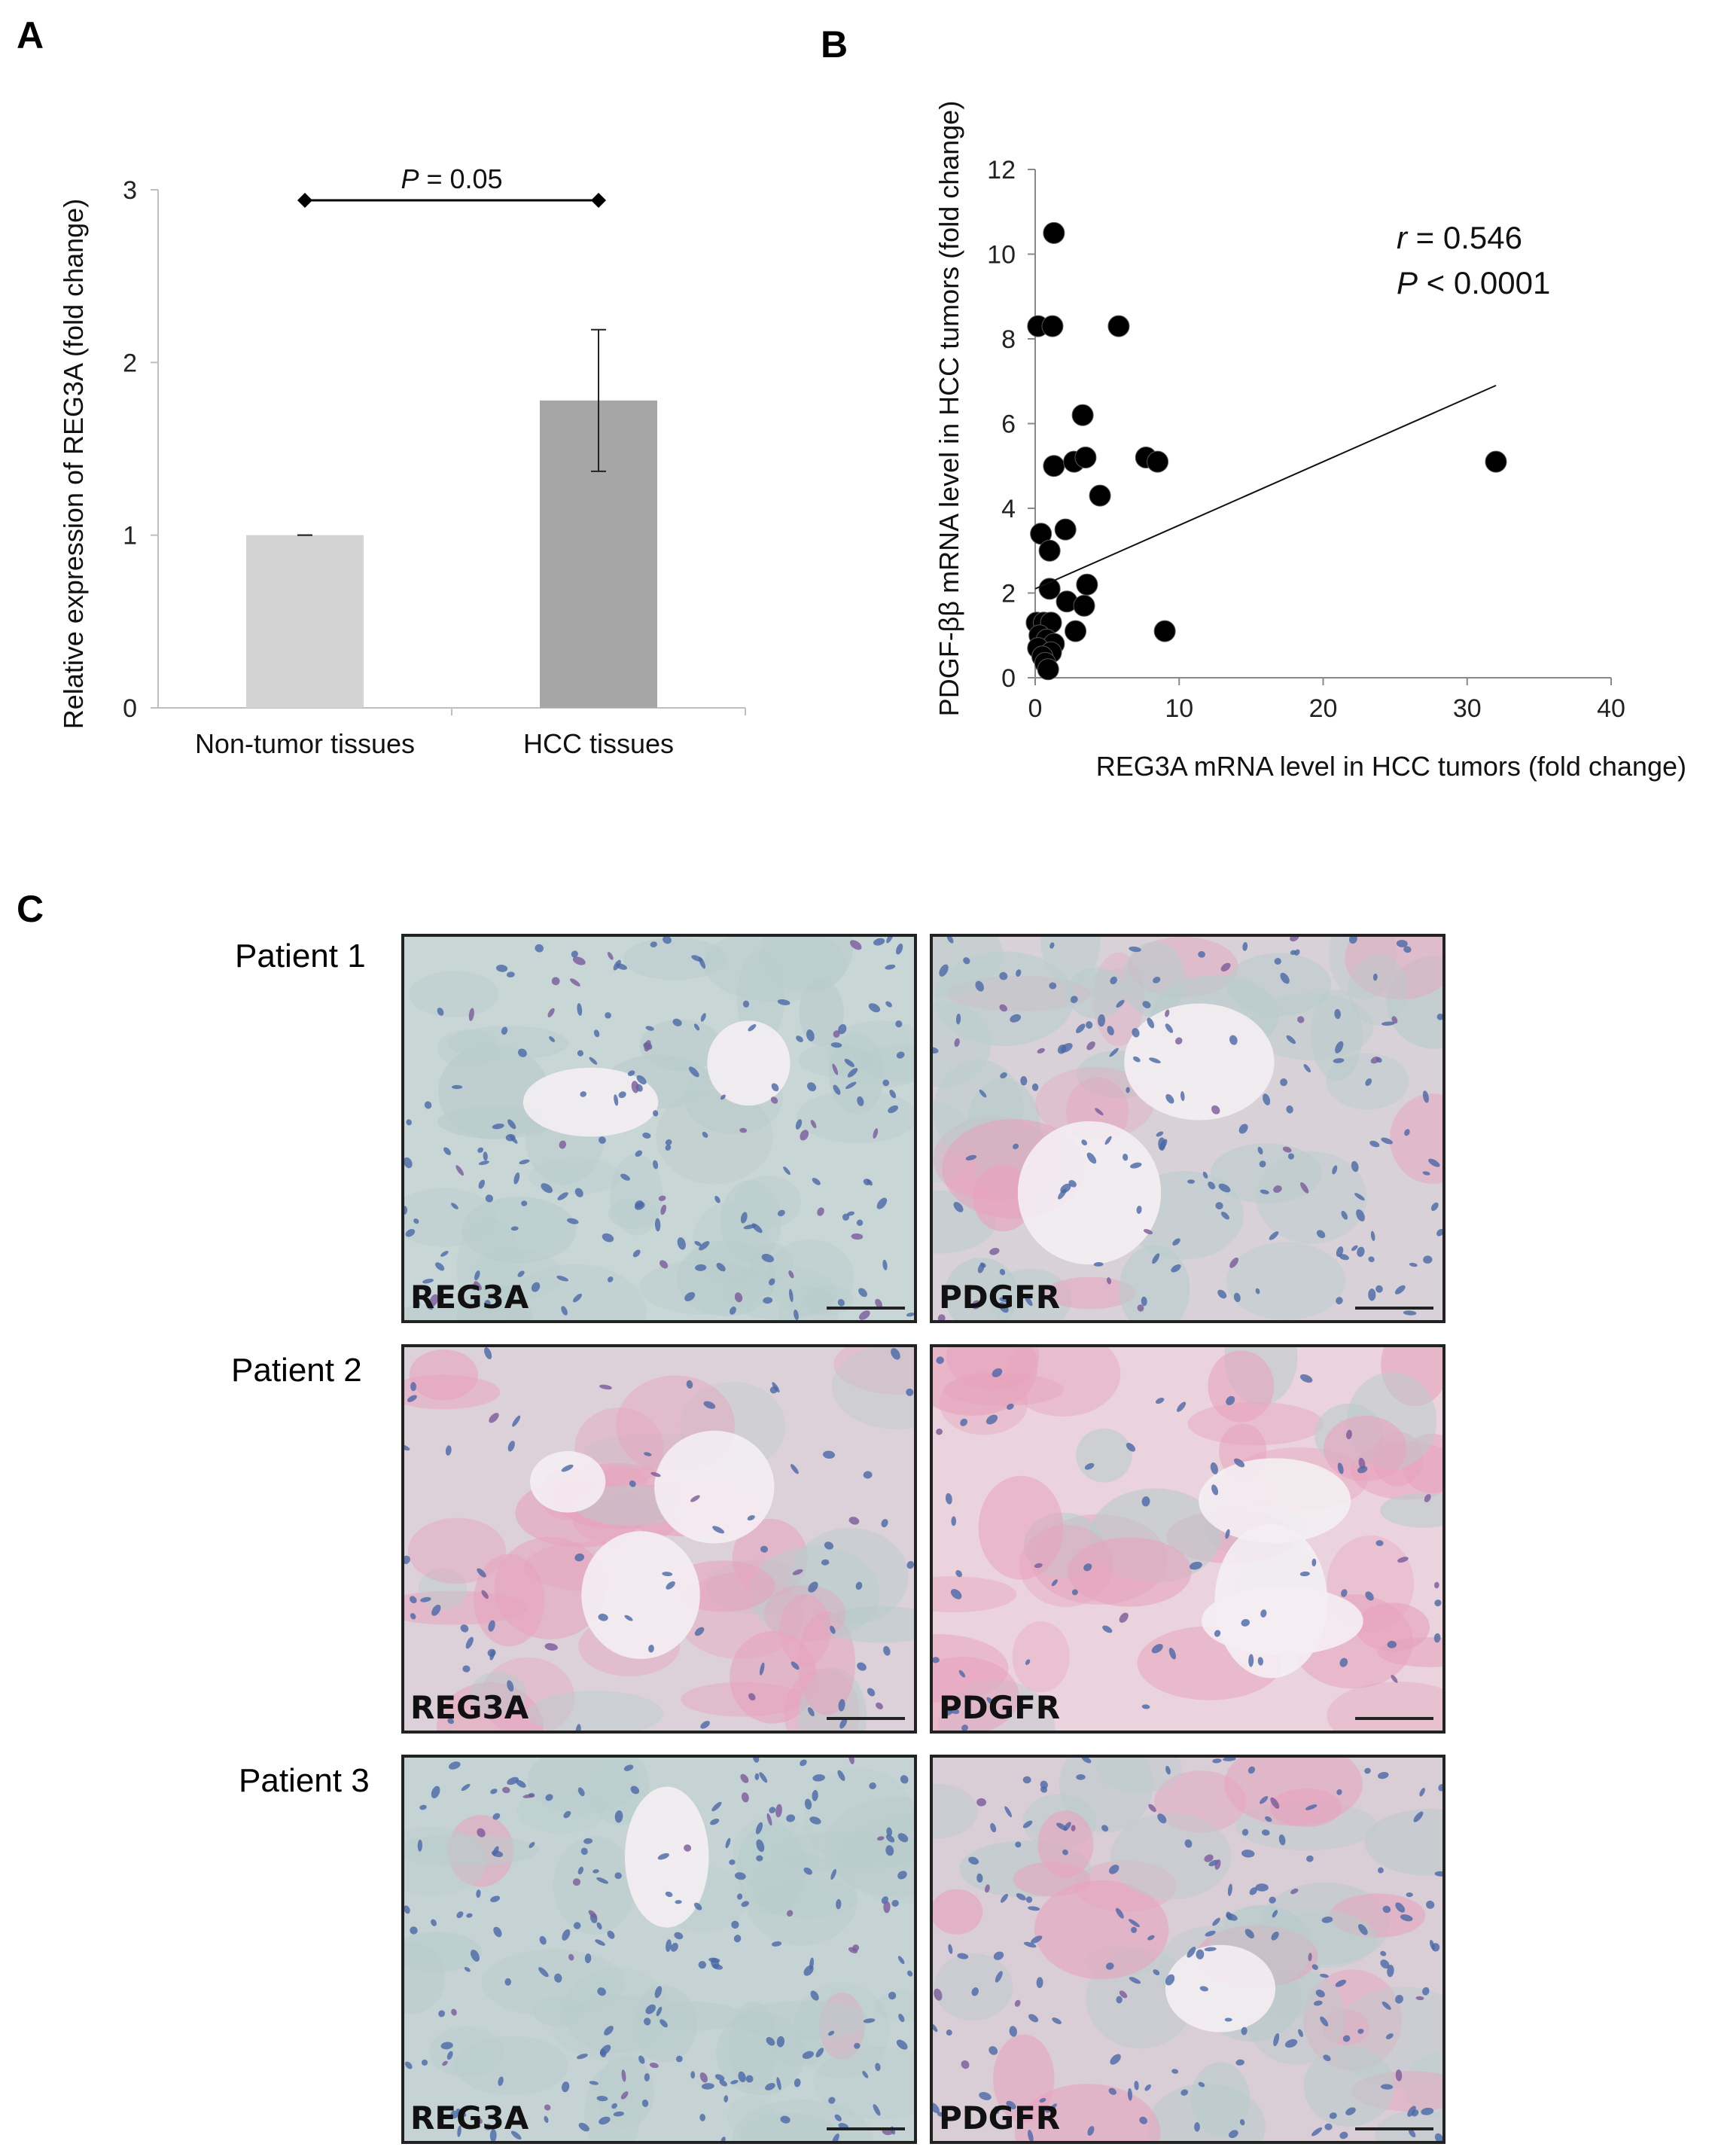  I want to click on y-tick-label: 8, so click(1008, 339).